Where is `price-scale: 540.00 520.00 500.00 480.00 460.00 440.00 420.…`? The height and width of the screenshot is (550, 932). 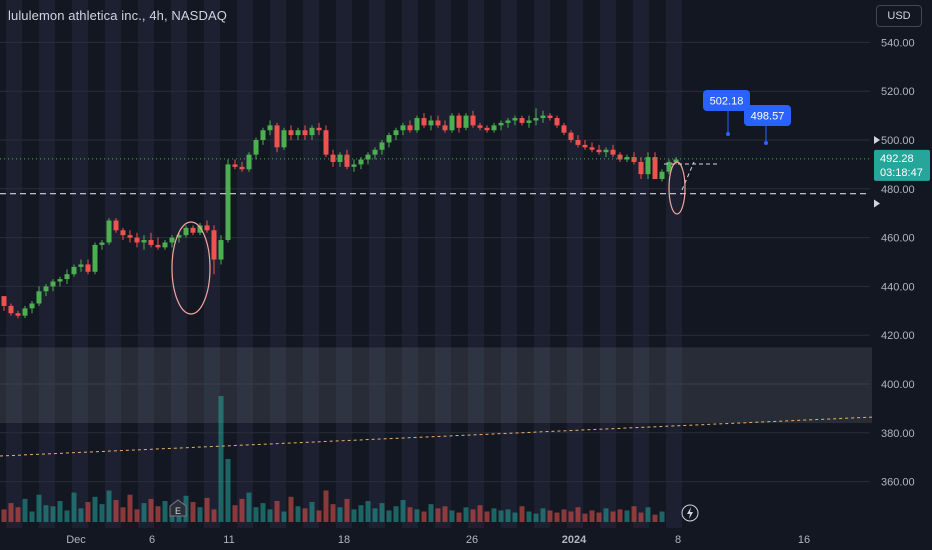
price-scale: 540.00 520.00 500.00 480.00 460.00 440.00 420.… is located at coordinates (902, 275).